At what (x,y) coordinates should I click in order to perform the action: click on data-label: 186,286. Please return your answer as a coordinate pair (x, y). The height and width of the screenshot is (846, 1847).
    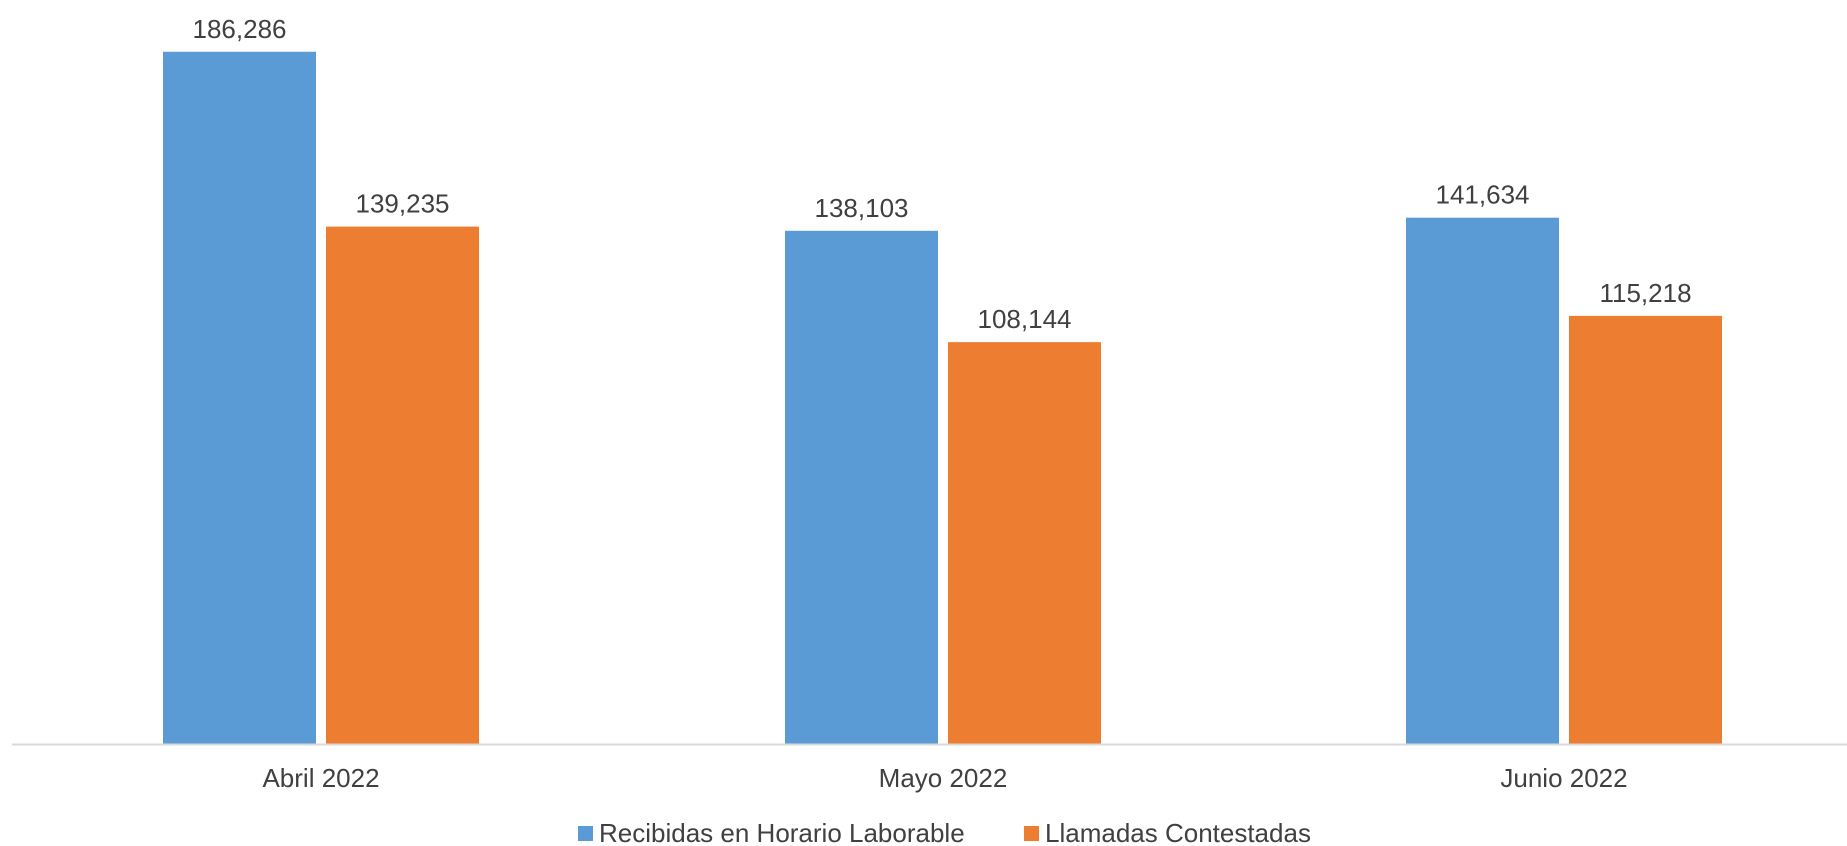
    Looking at the image, I should click on (240, 29).